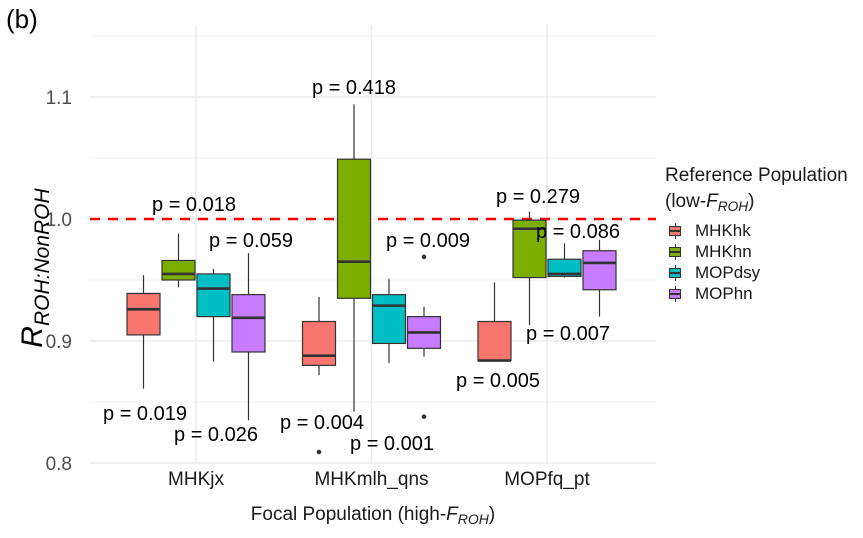 The image size is (863, 538). Describe the element at coordinates (194, 205) in the screenshot. I see `p-value-label: p = 0.018` at that location.